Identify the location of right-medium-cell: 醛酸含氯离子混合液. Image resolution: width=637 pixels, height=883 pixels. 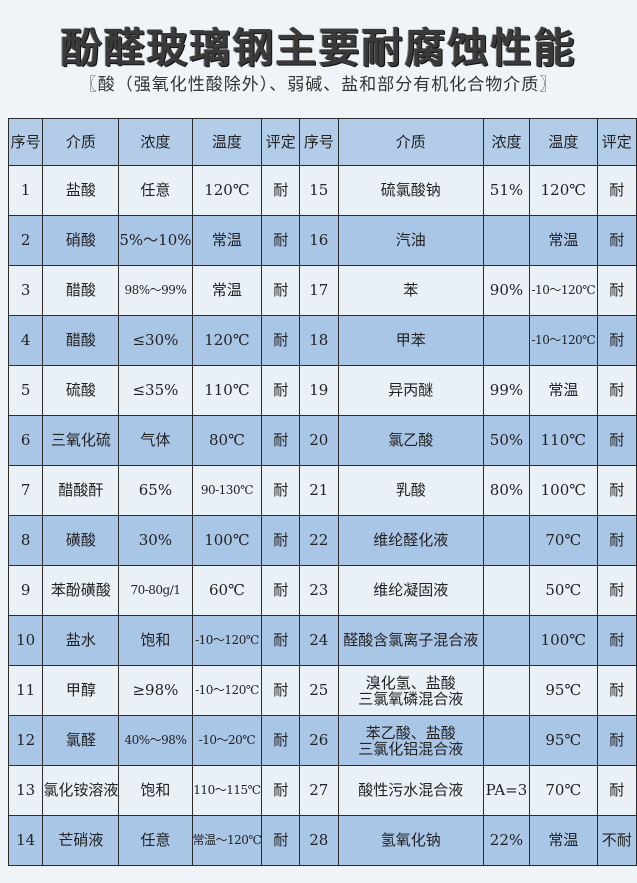
(410, 640).